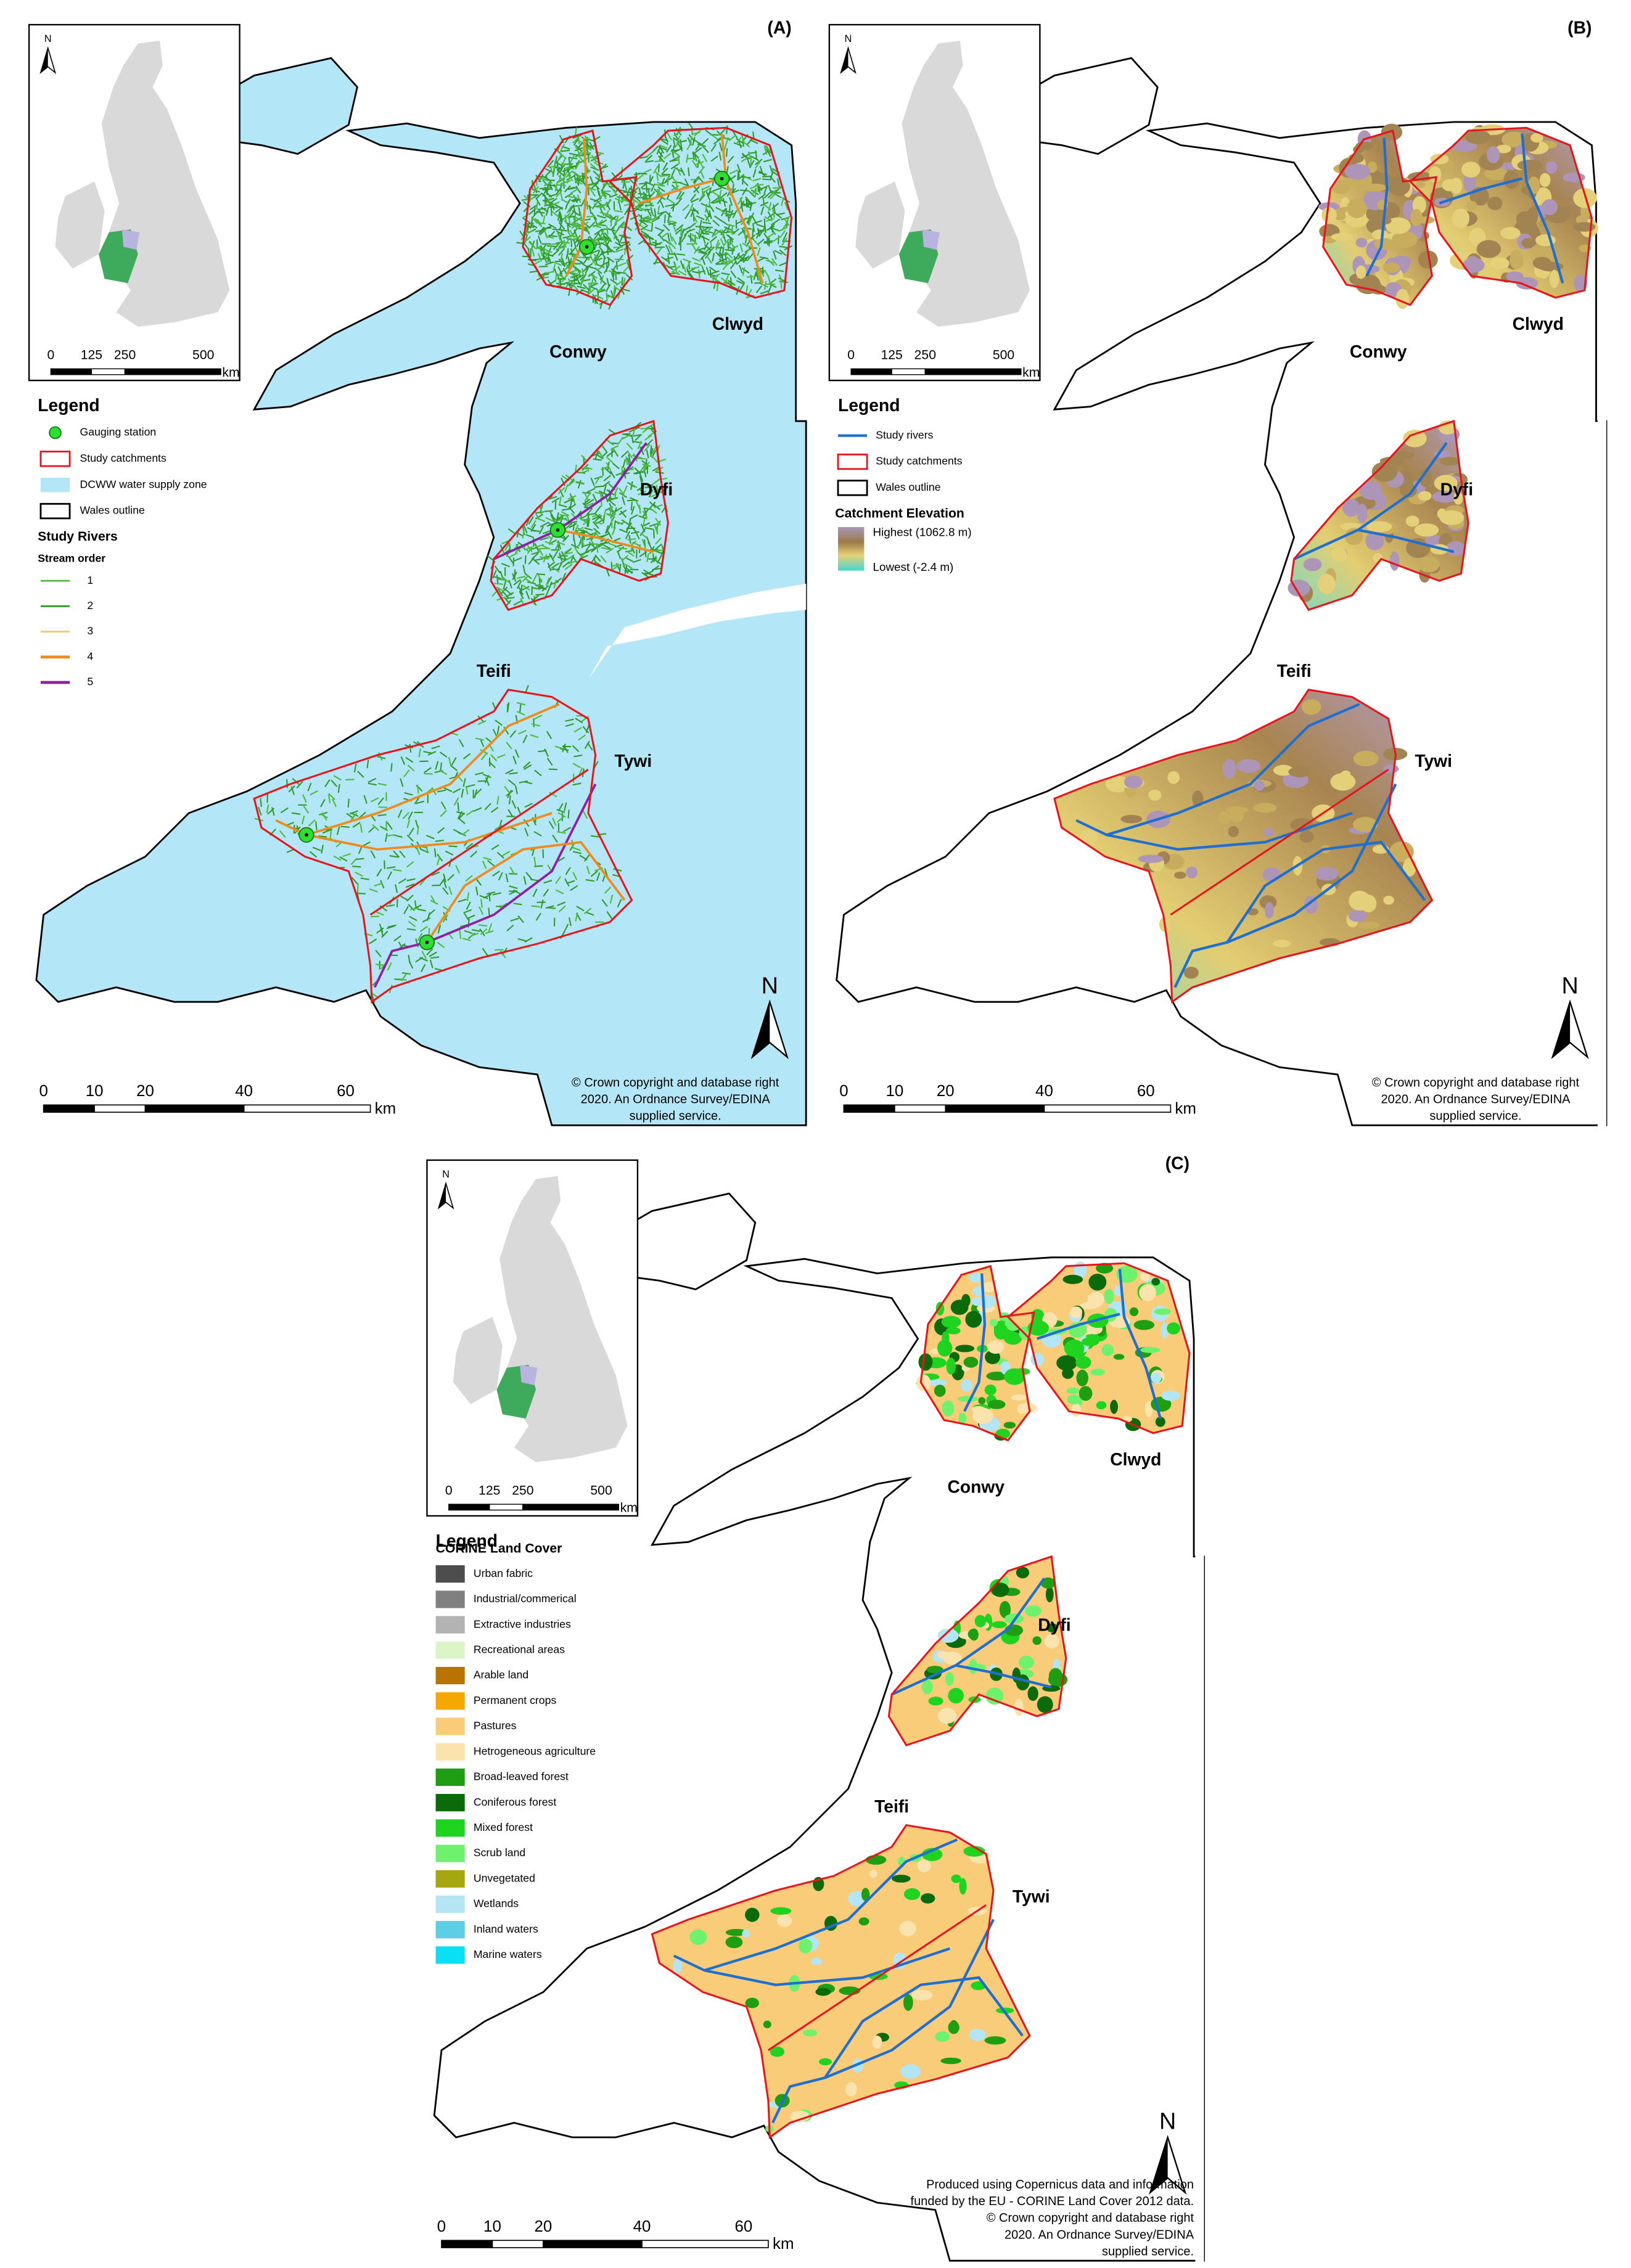 The width and height of the screenshot is (1631, 2268). Describe the element at coordinates (450, 1930) in the screenshot. I see `legend-swatch` at that location.